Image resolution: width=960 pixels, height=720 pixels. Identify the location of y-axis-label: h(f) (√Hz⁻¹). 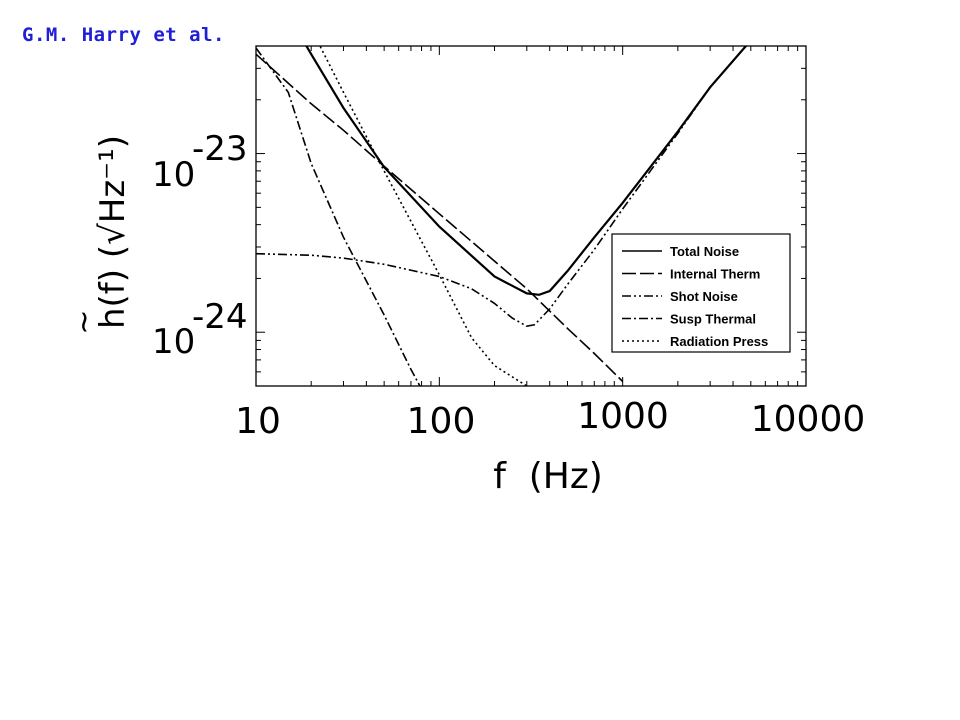
(113, 232).